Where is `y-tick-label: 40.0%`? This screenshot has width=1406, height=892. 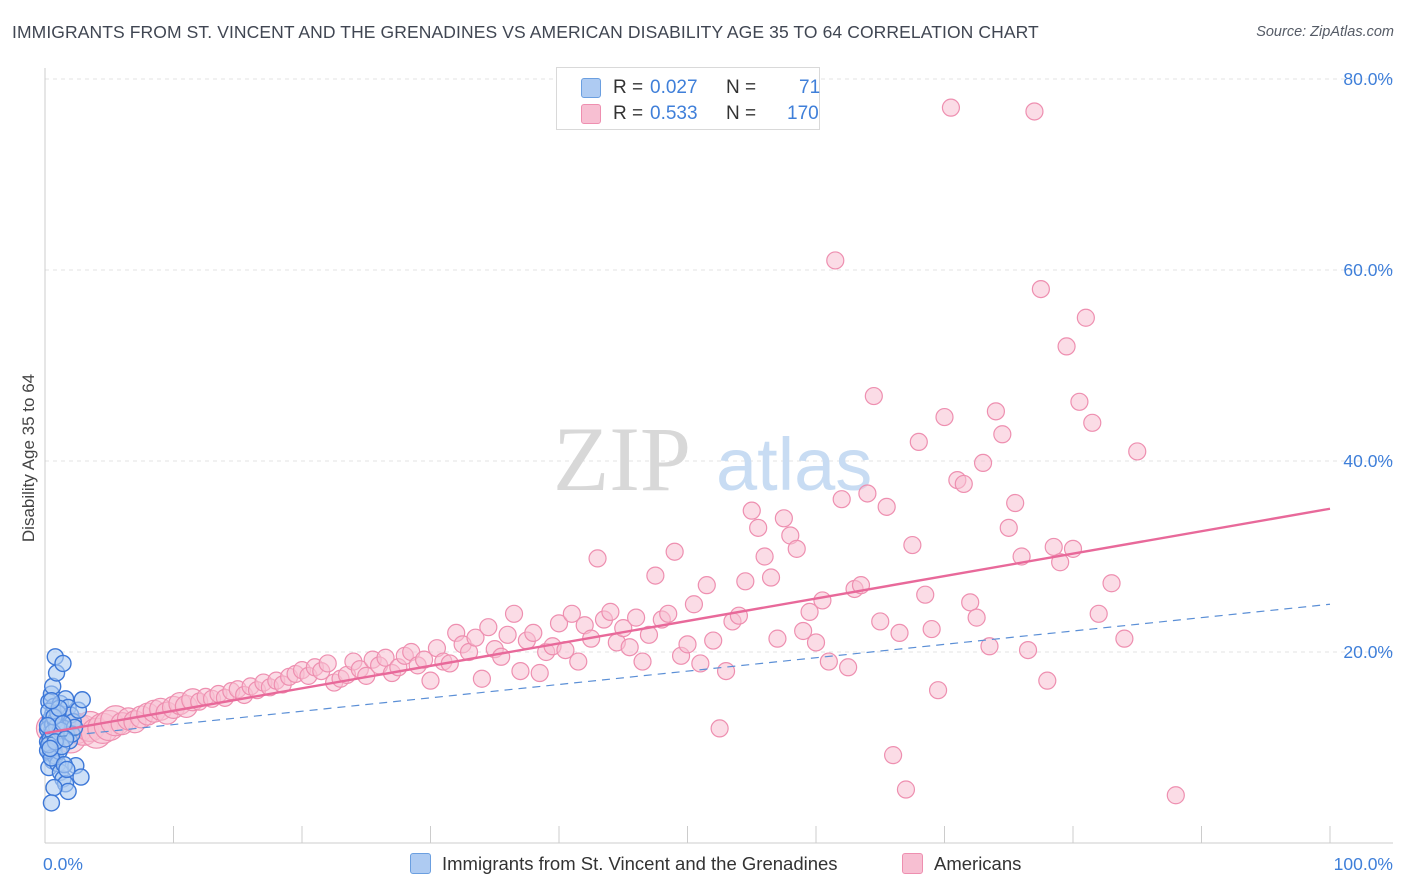
y-tick-label: 40.0% is located at coordinates (1368, 461).